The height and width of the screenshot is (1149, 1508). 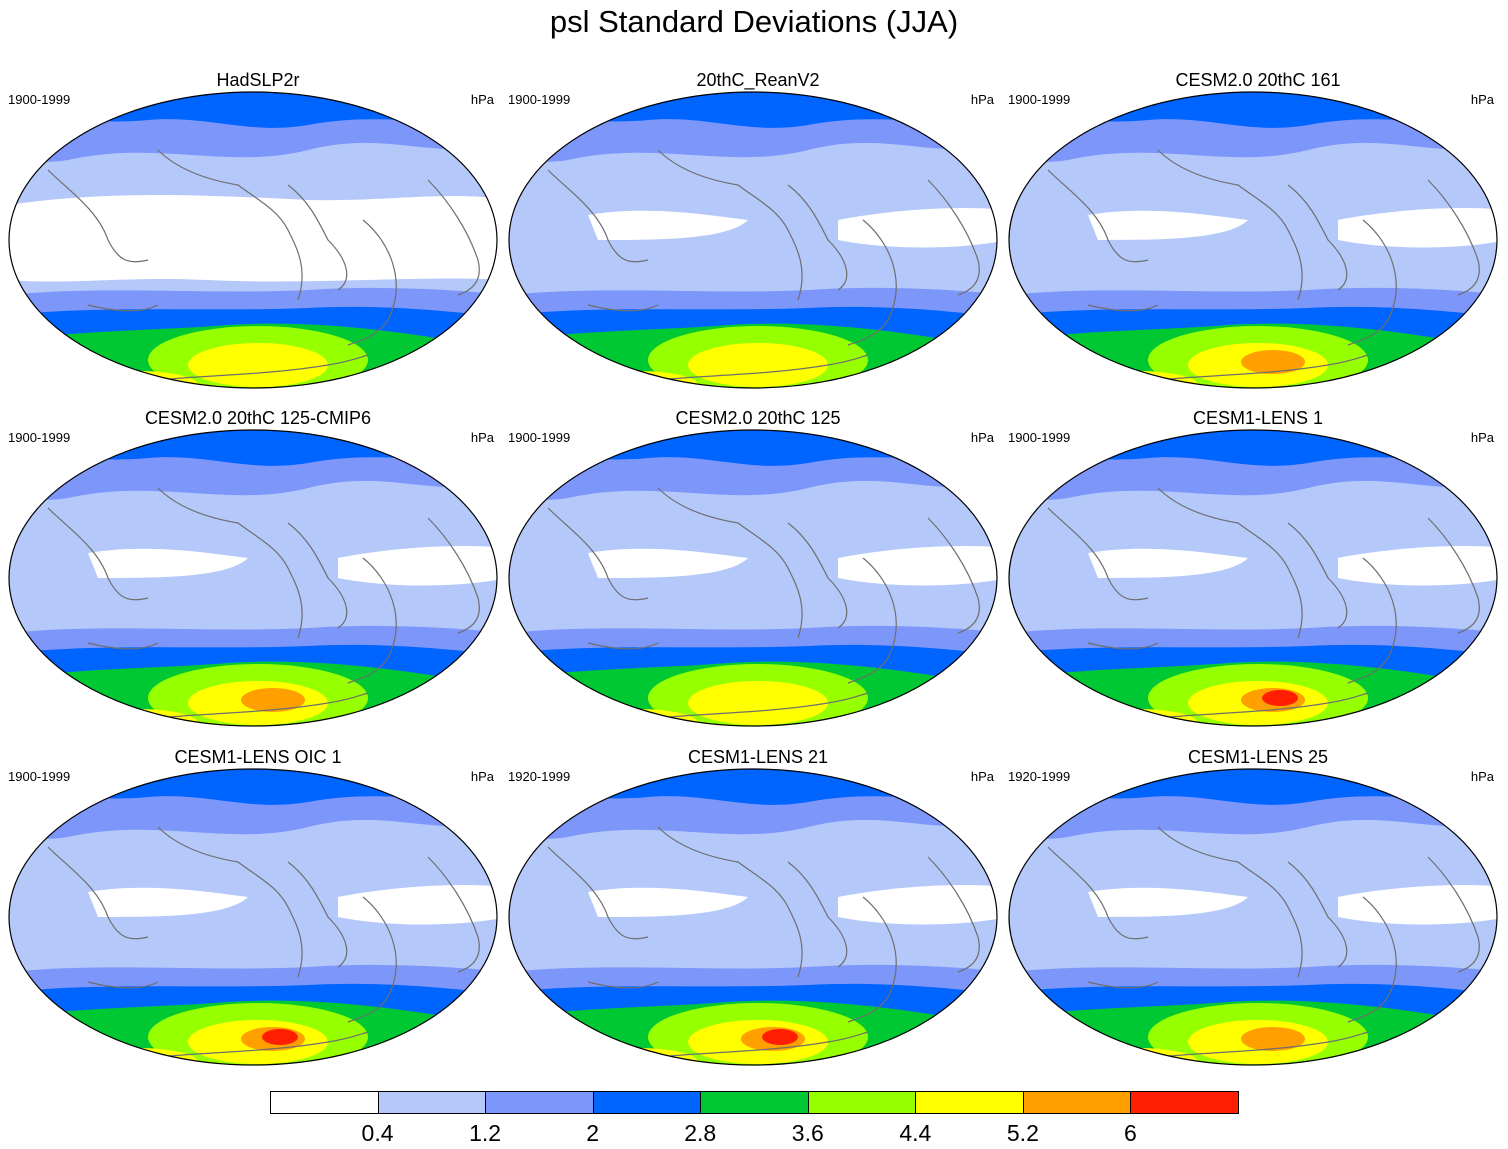 I want to click on colorbar-label: 5.2, so click(x=1022, y=1133).